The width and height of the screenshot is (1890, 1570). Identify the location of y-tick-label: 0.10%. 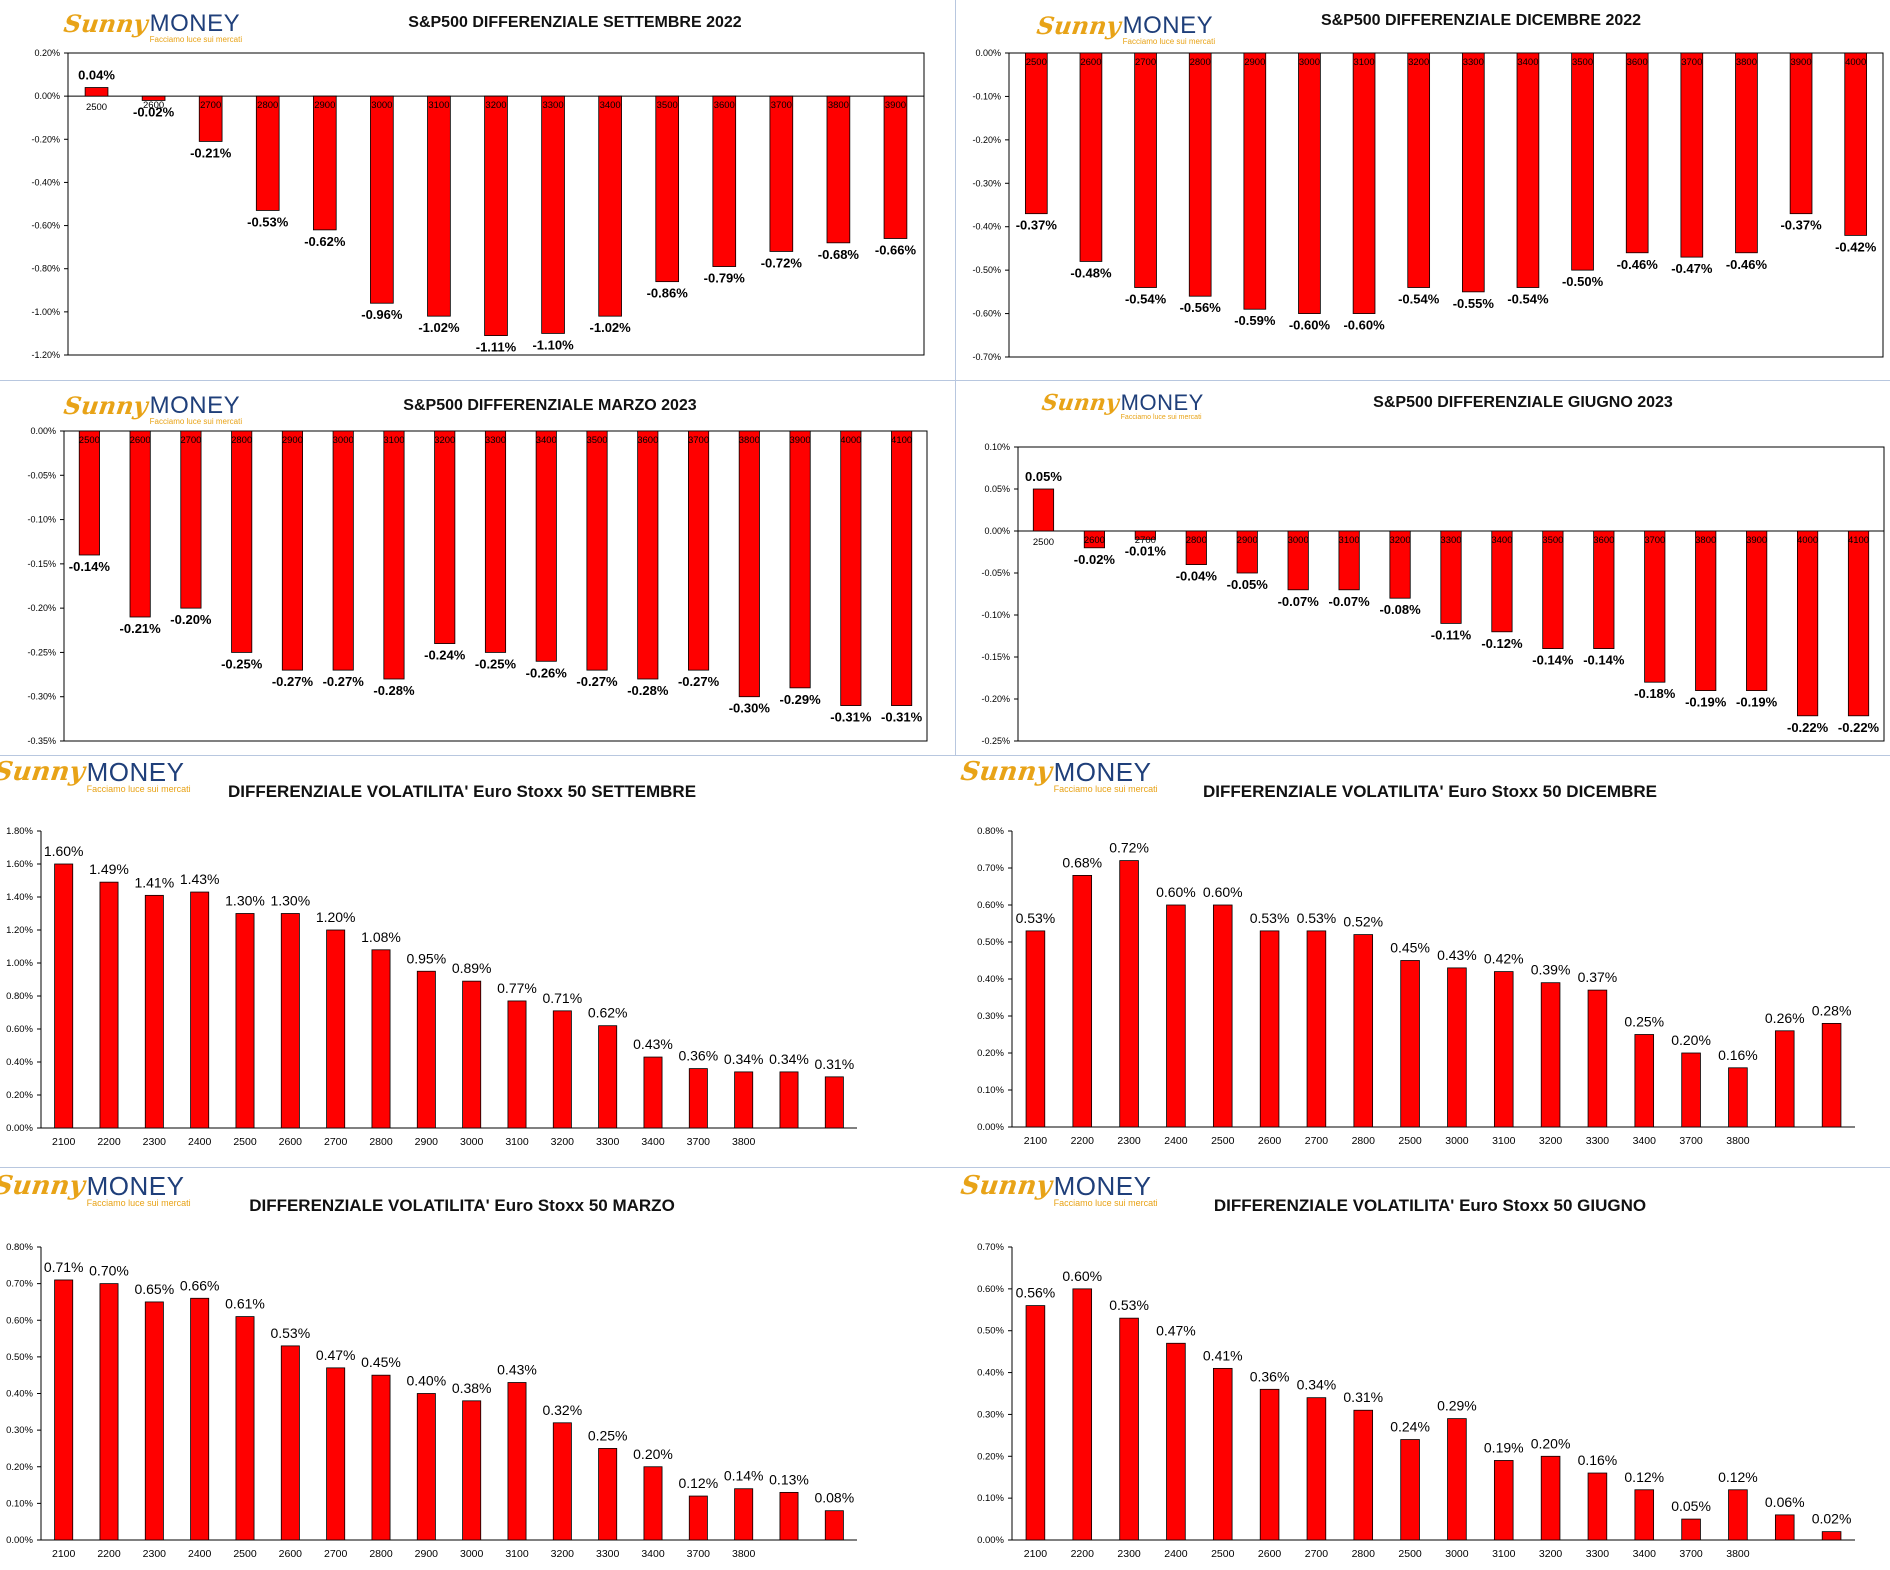
(990, 1498).